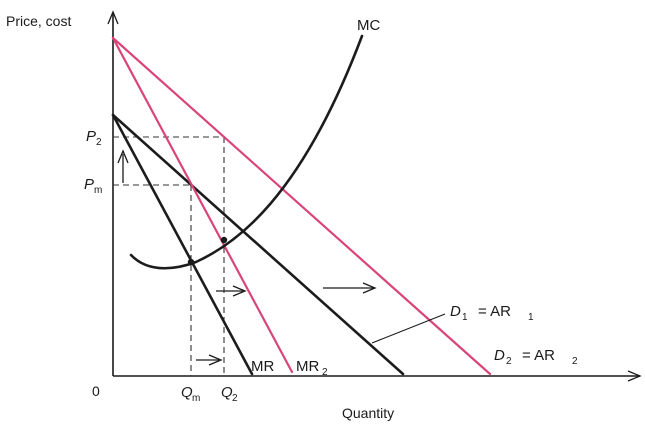 The image size is (645, 428). I want to click on demand-shift-arrowhead, so click(369, 288).